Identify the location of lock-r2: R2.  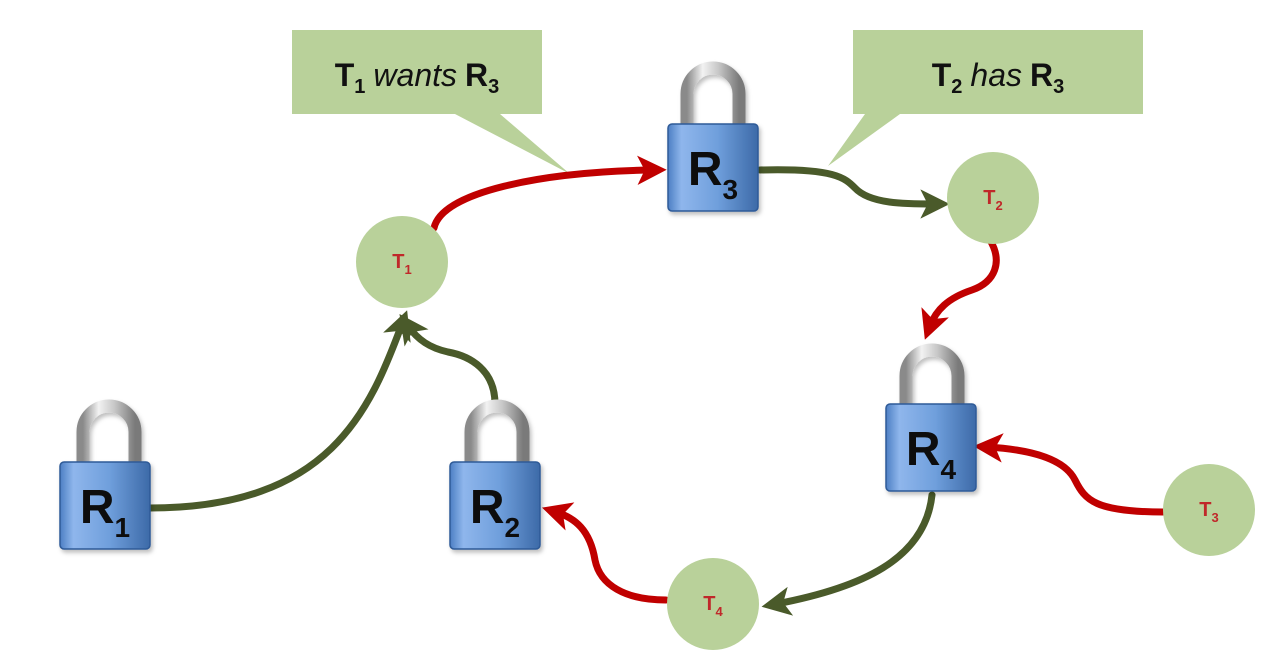
(495, 474).